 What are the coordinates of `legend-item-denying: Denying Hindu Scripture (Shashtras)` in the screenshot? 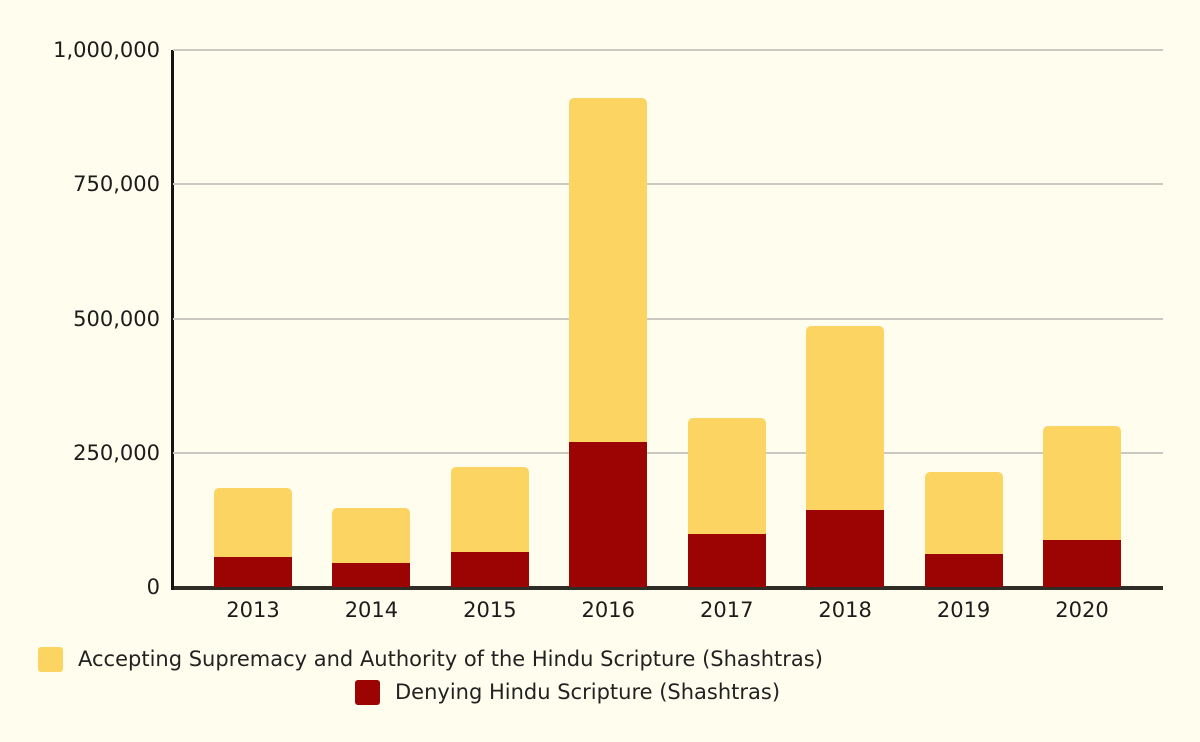 It's located at (567, 692).